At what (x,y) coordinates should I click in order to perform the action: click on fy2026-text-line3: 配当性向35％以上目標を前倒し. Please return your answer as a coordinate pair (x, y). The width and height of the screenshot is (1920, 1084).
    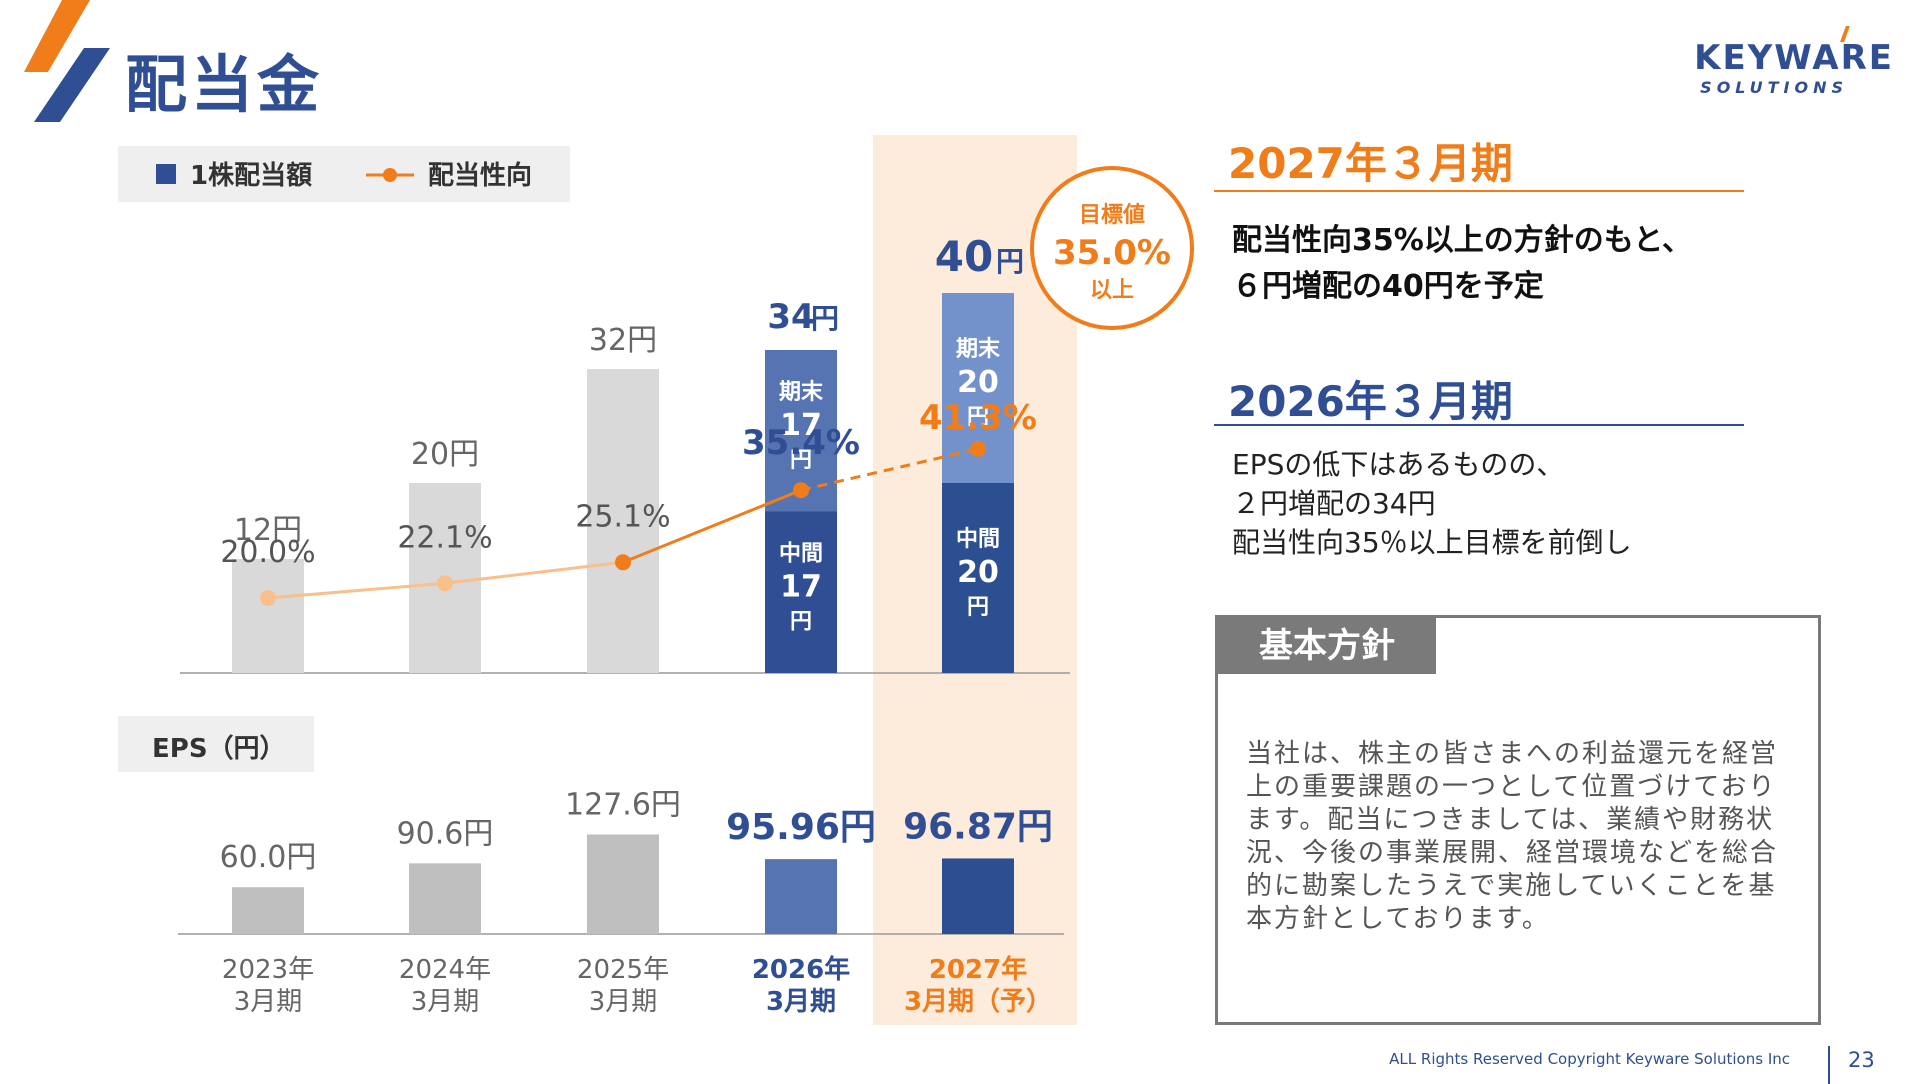
    Looking at the image, I should click on (1432, 542).